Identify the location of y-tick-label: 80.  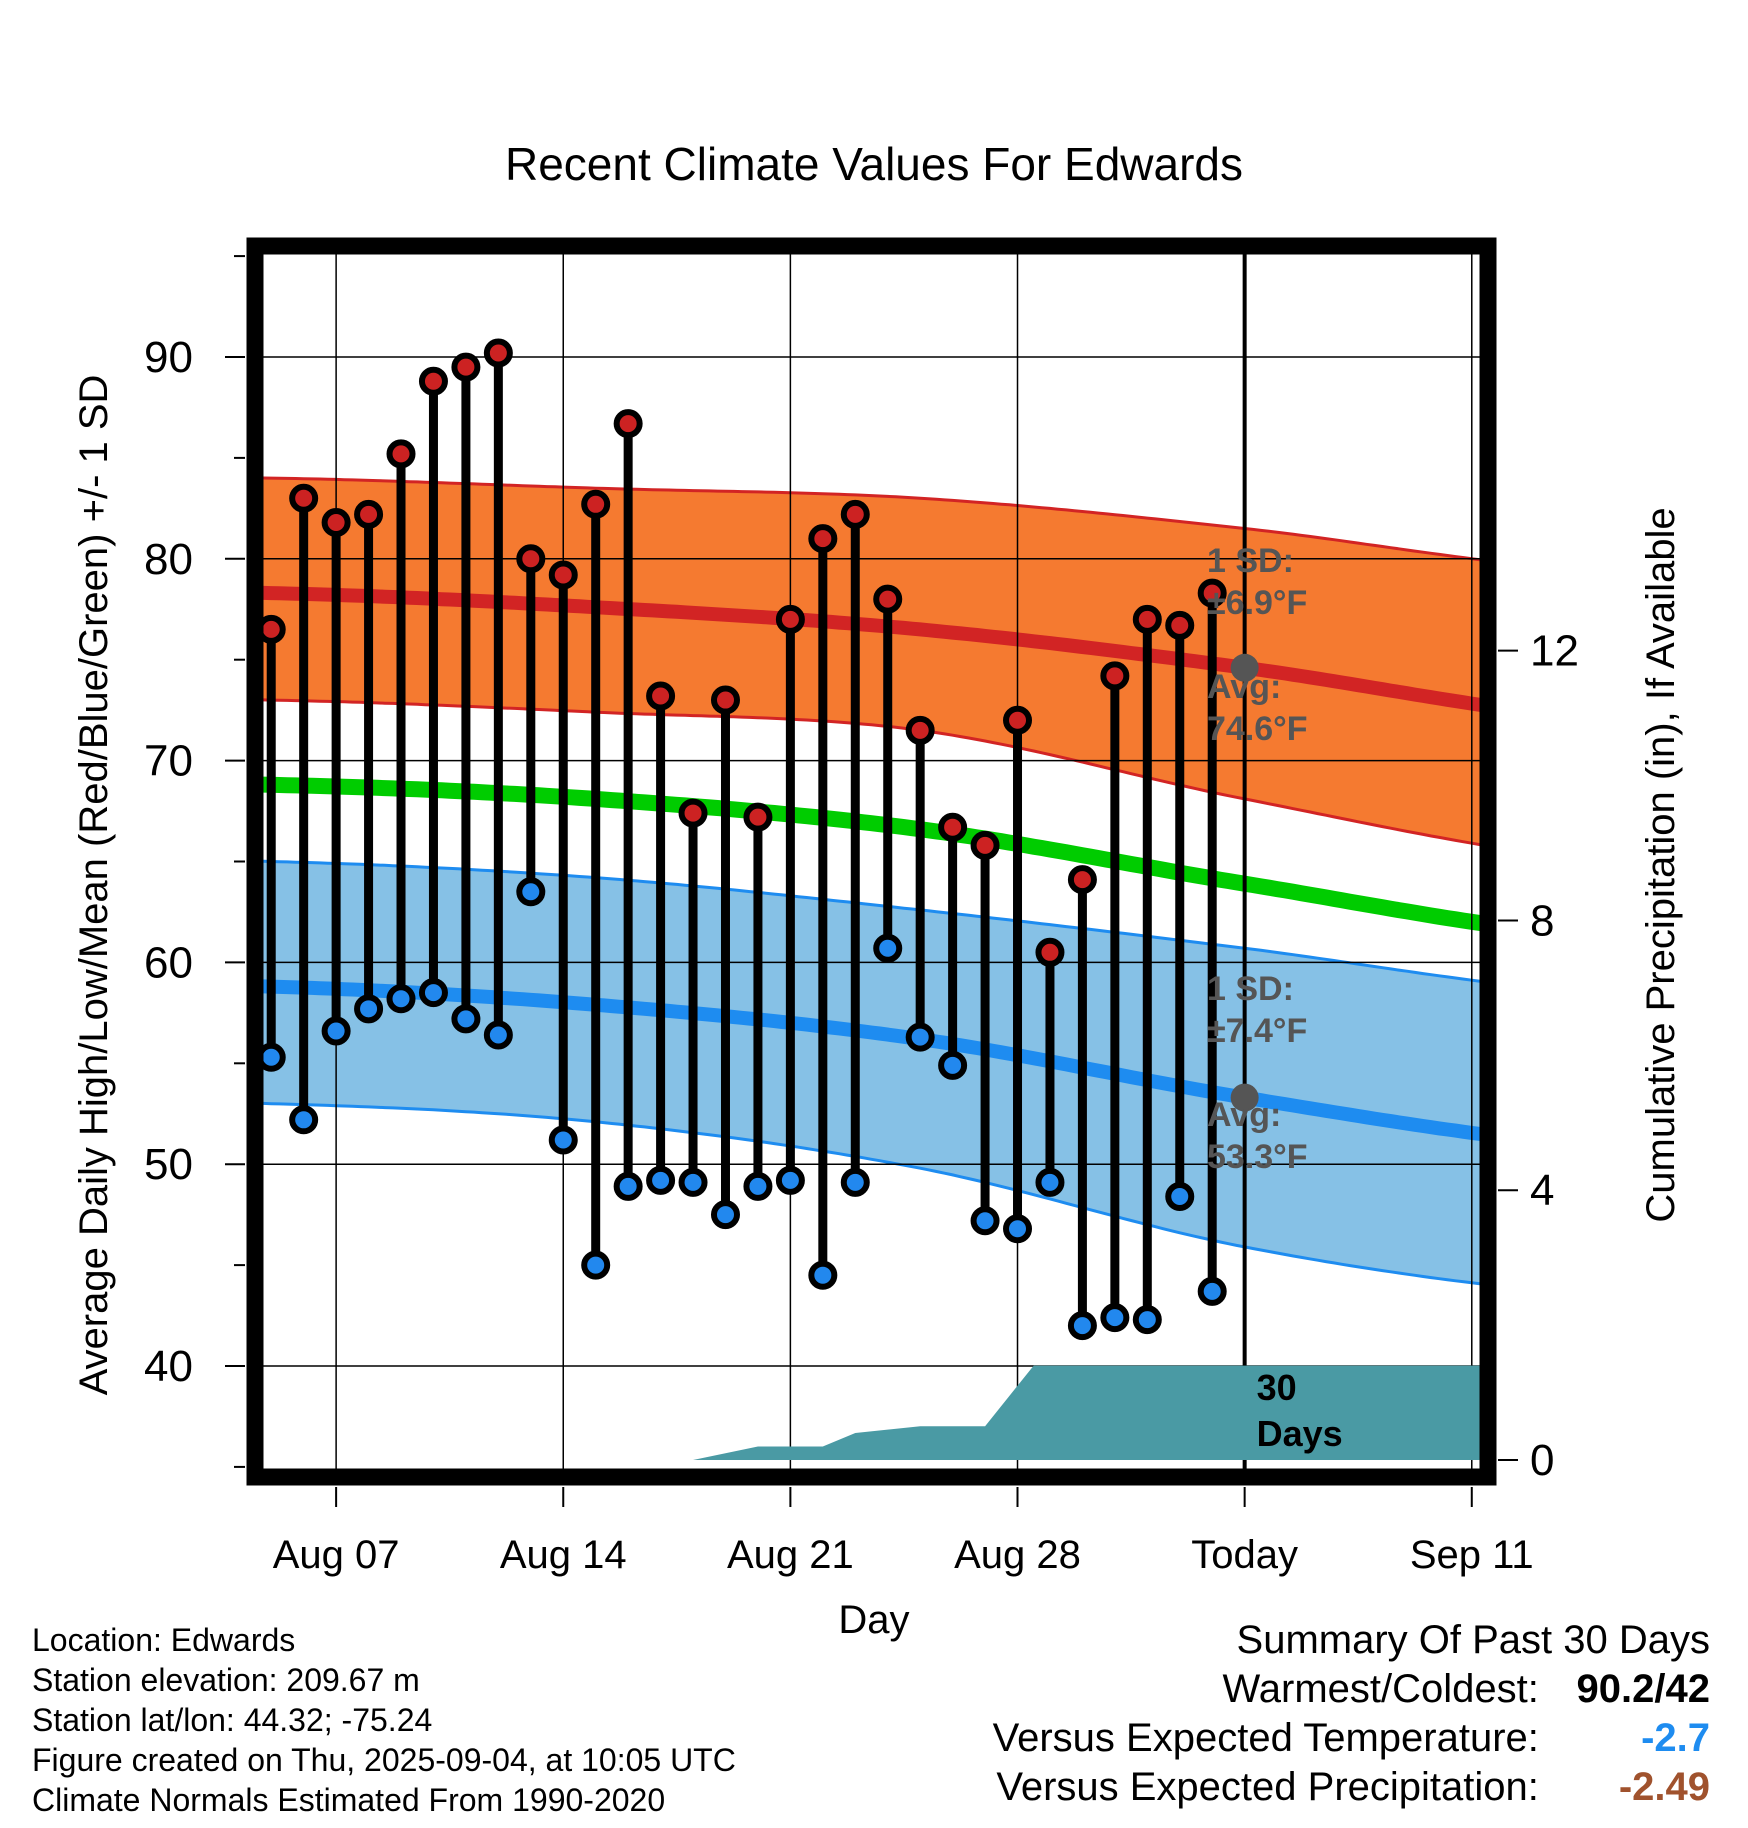
(168, 559).